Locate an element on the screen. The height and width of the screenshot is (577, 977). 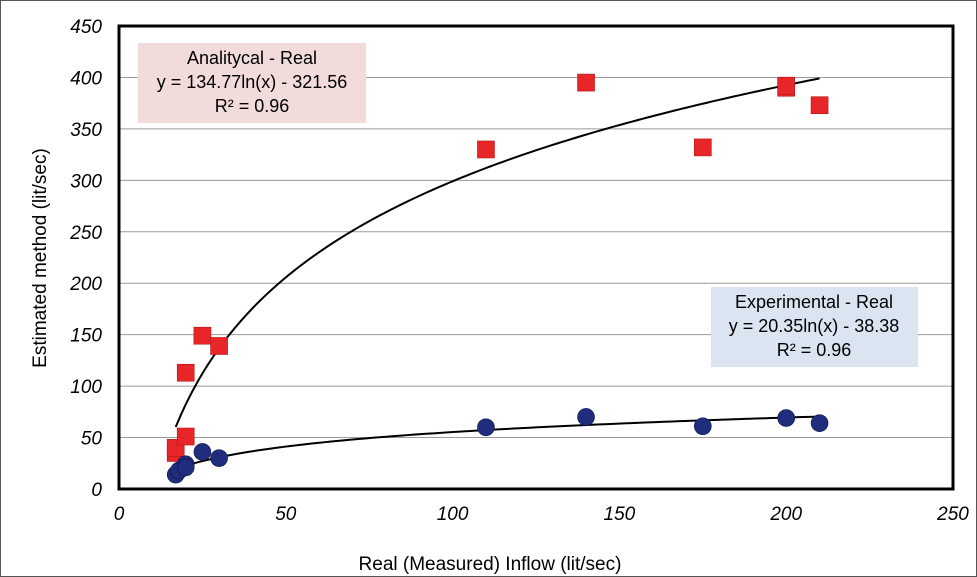
analytical-equation-background is located at coordinates (252, 83).